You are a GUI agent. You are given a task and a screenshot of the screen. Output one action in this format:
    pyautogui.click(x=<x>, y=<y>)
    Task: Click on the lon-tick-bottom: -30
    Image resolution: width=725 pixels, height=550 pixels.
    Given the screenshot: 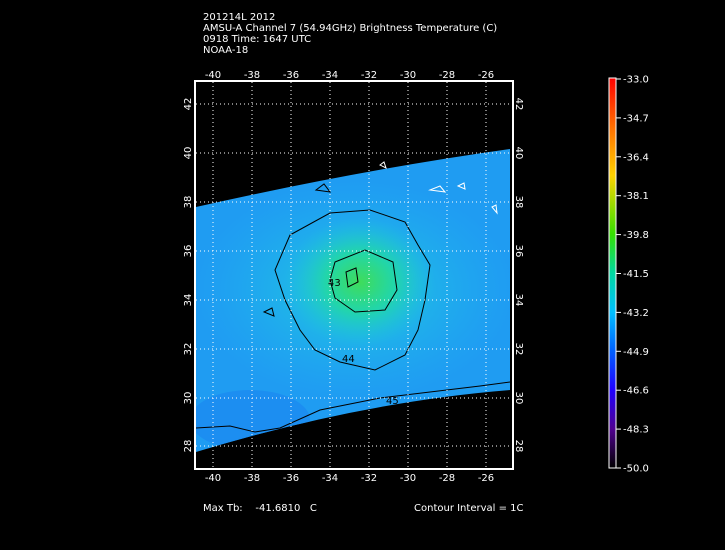 What is the action you would take?
    pyautogui.click(x=408, y=478)
    